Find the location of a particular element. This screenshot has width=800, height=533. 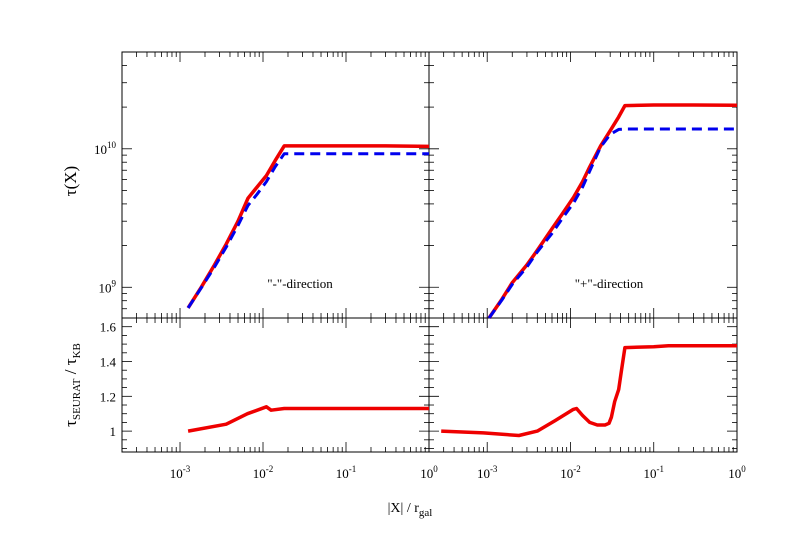

bottom-y-label-tau: τ is located at coordinates (70, 423).